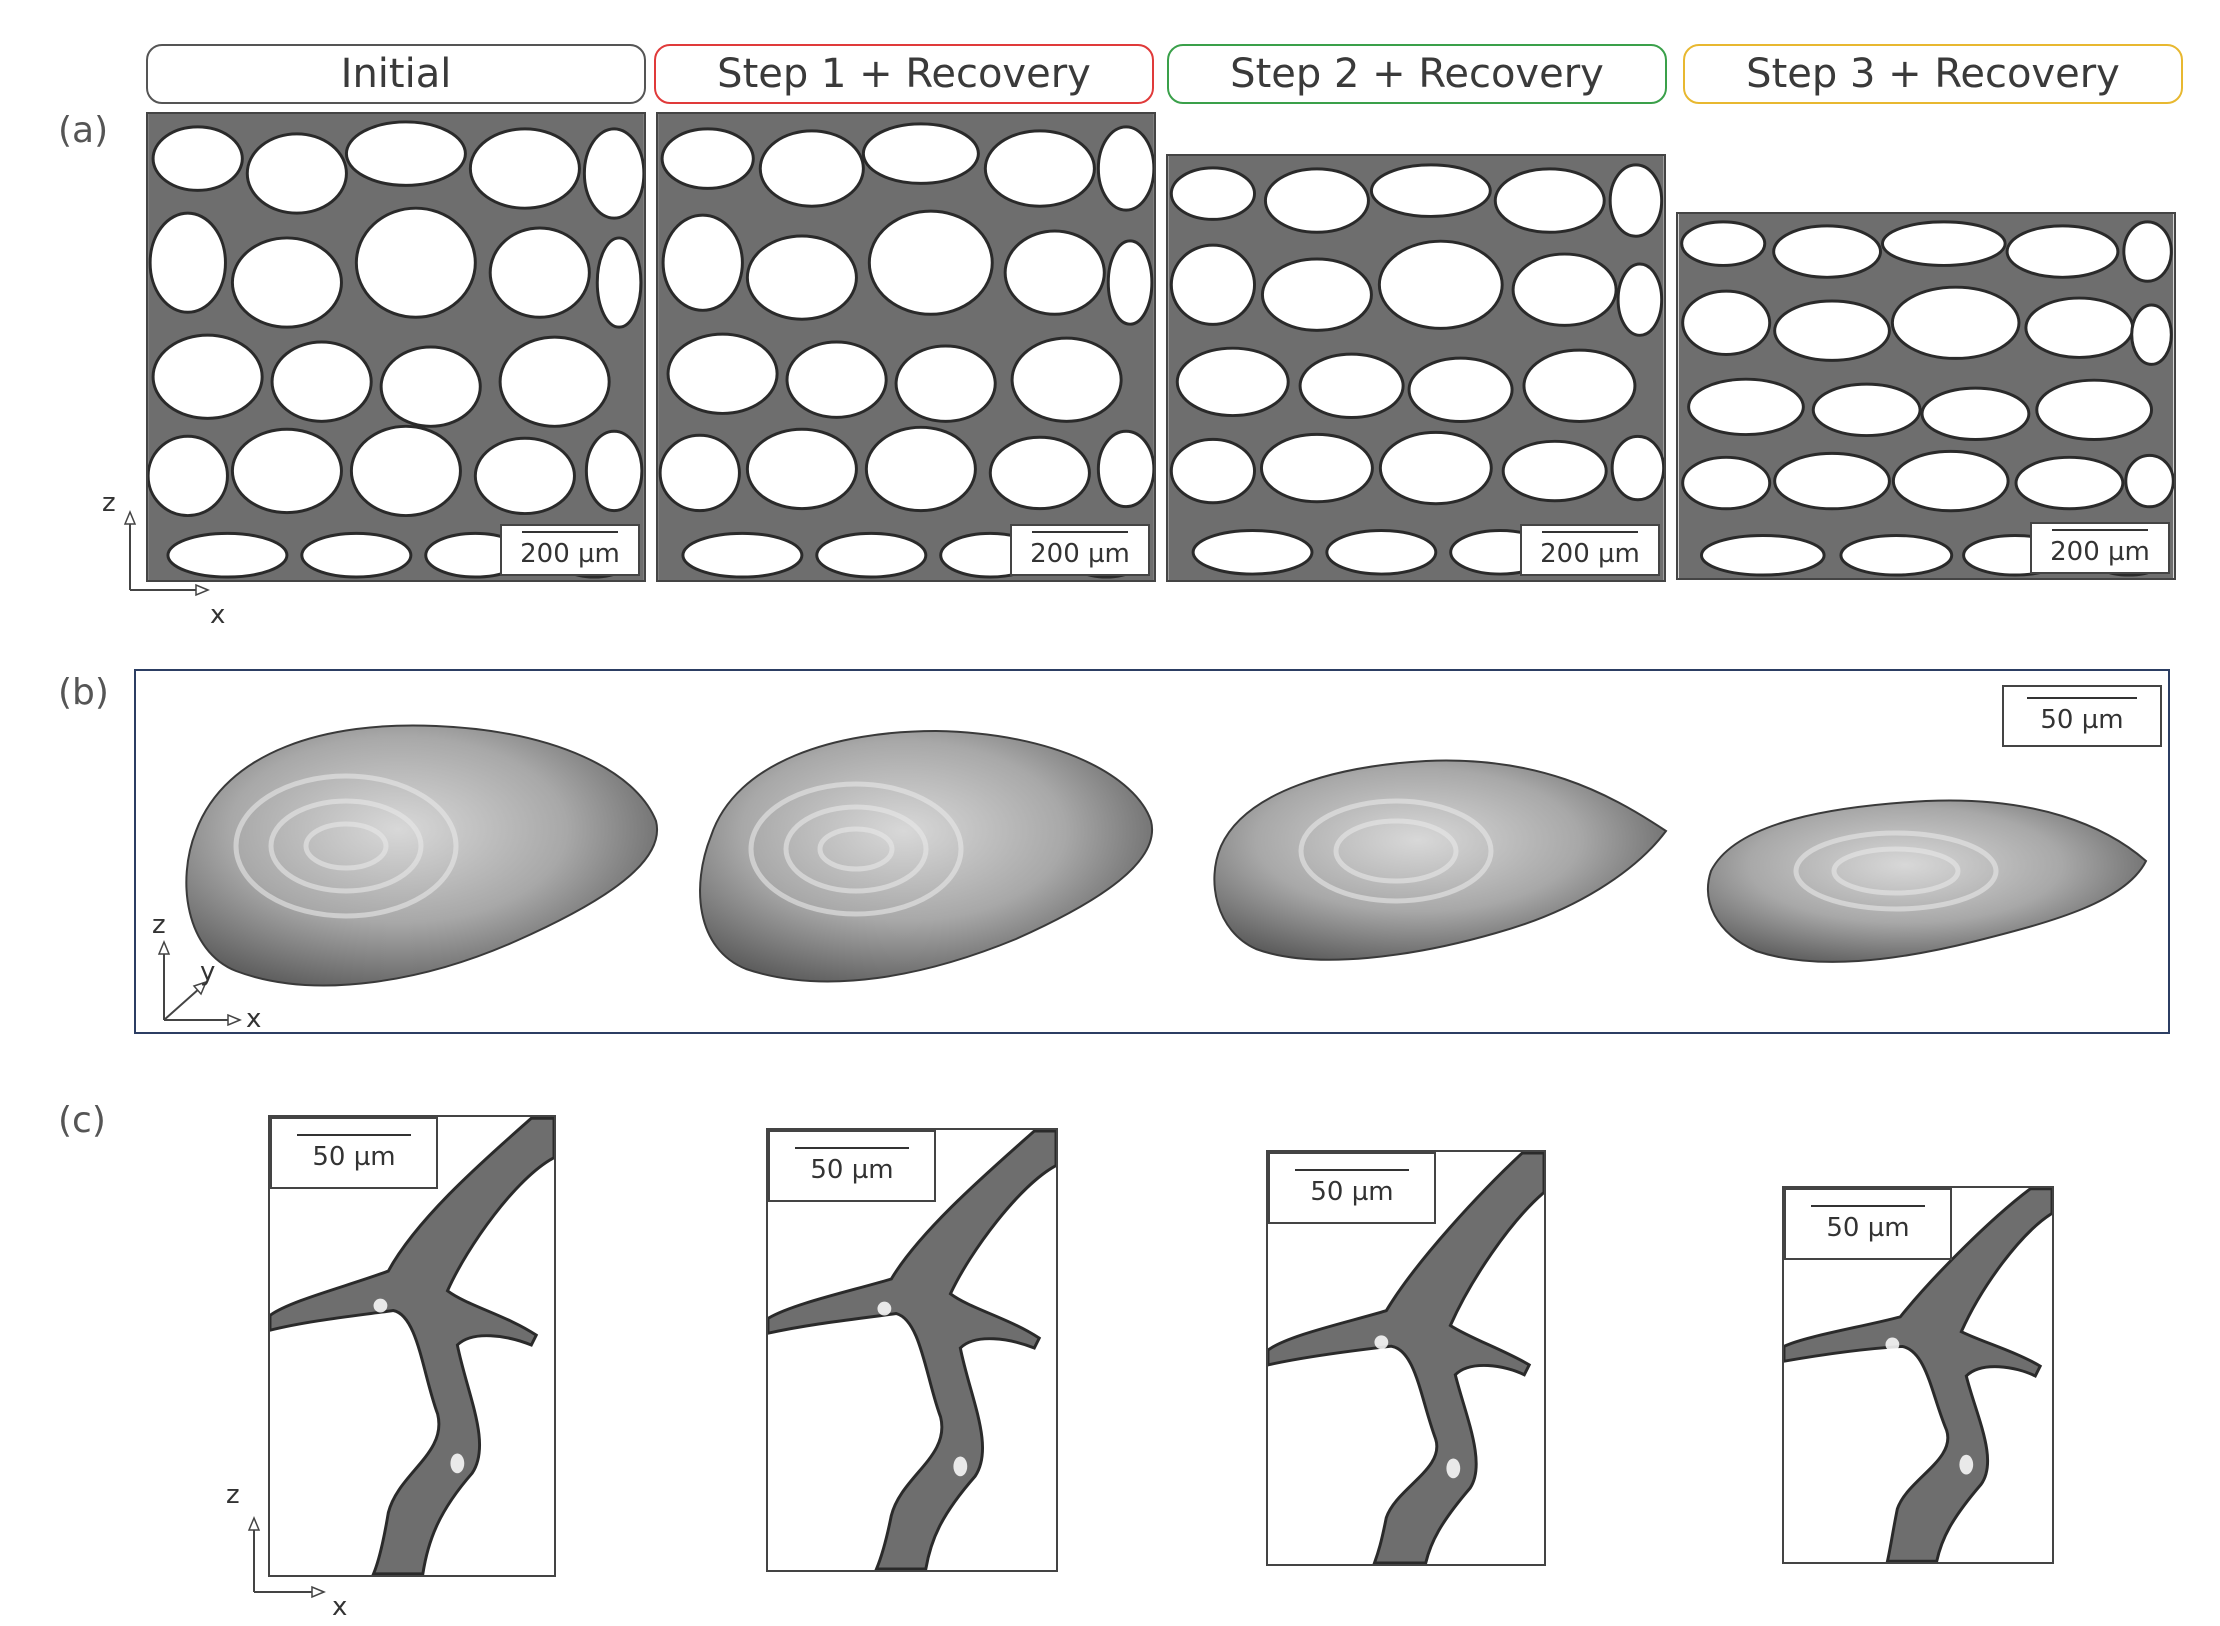  What do you see at coordinates (82, 1120) in the screenshot?
I see `panel-label-c: (c)` at bounding box center [82, 1120].